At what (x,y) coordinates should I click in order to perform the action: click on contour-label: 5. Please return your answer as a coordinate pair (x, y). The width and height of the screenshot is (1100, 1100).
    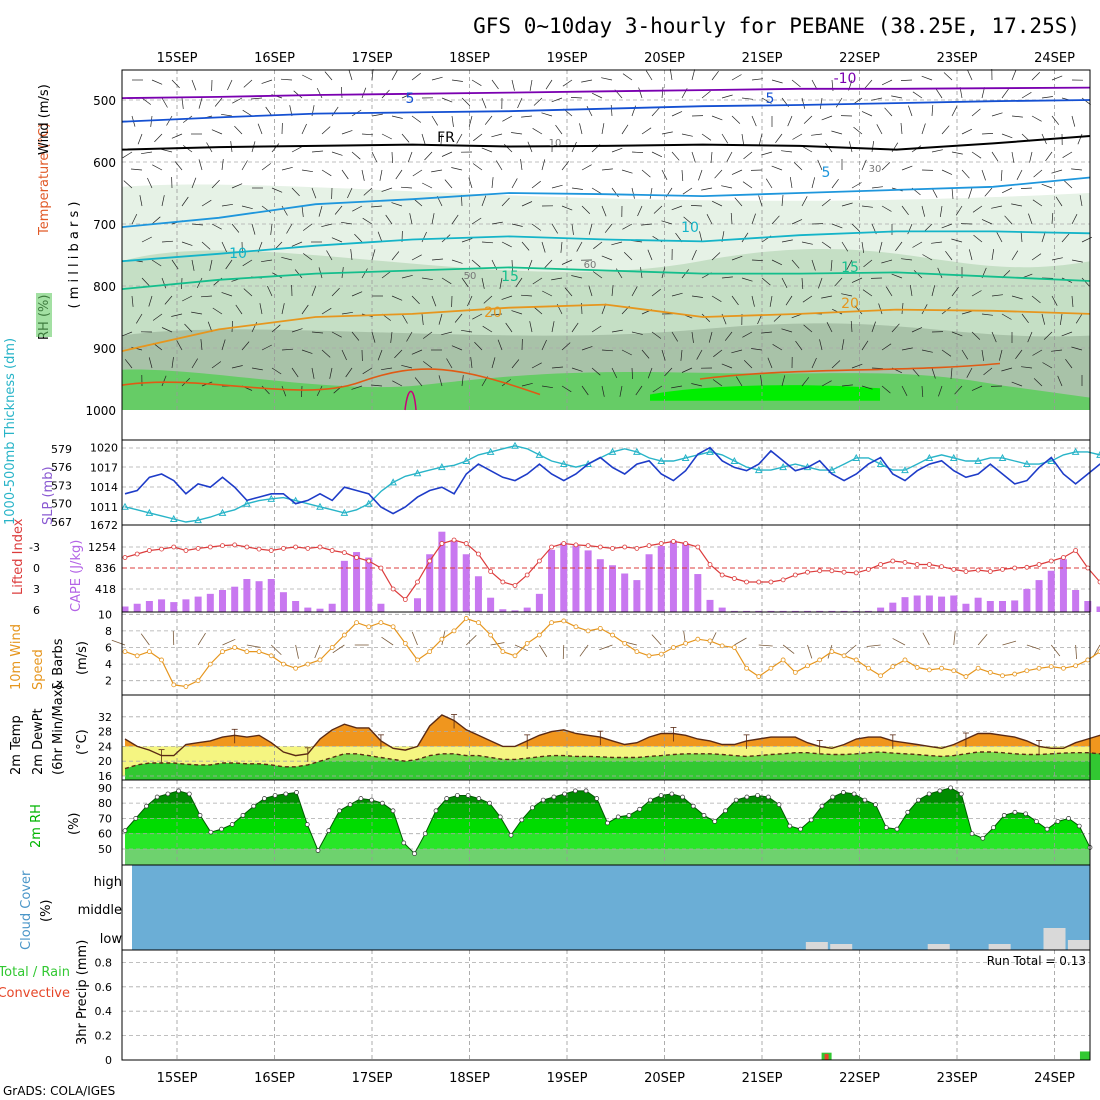
    Looking at the image, I should click on (770, 99).